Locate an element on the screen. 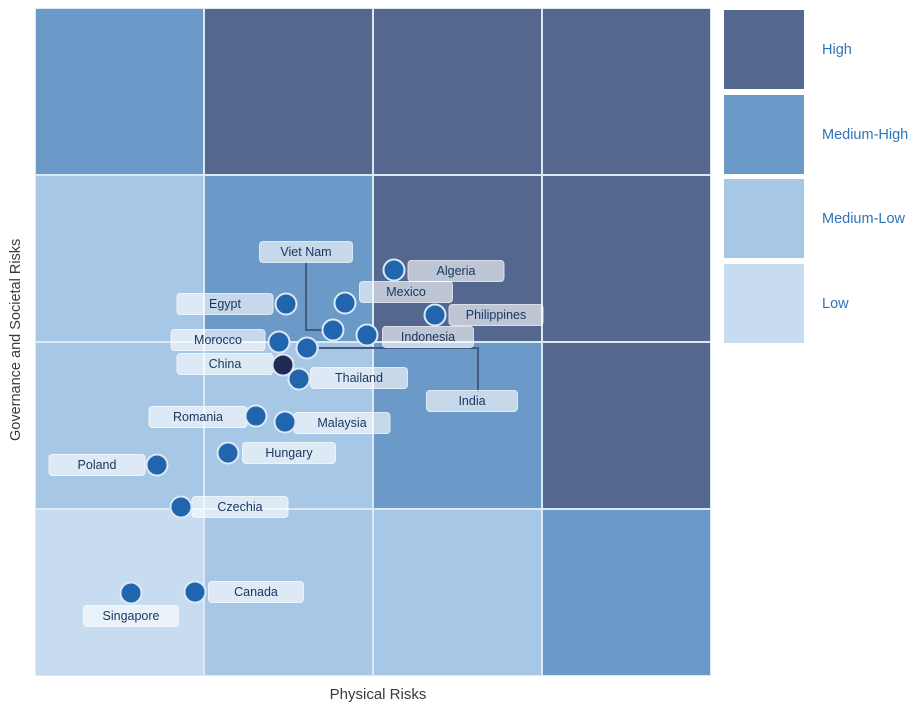  legend-label-medium-high: Medium-High is located at coordinates (865, 134).